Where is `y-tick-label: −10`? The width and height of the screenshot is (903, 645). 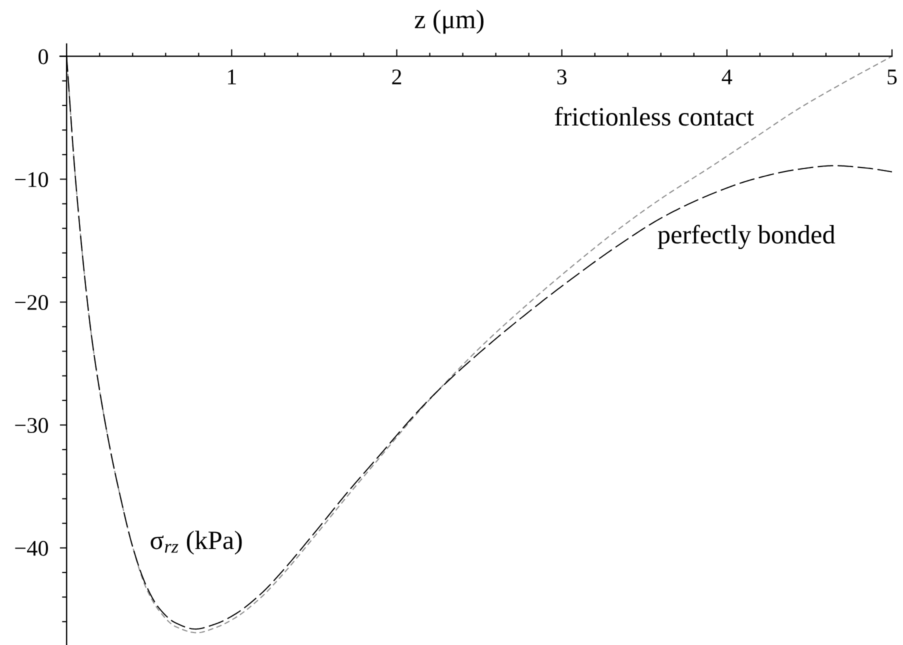
y-tick-label: −10 is located at coordinates (31, 180).